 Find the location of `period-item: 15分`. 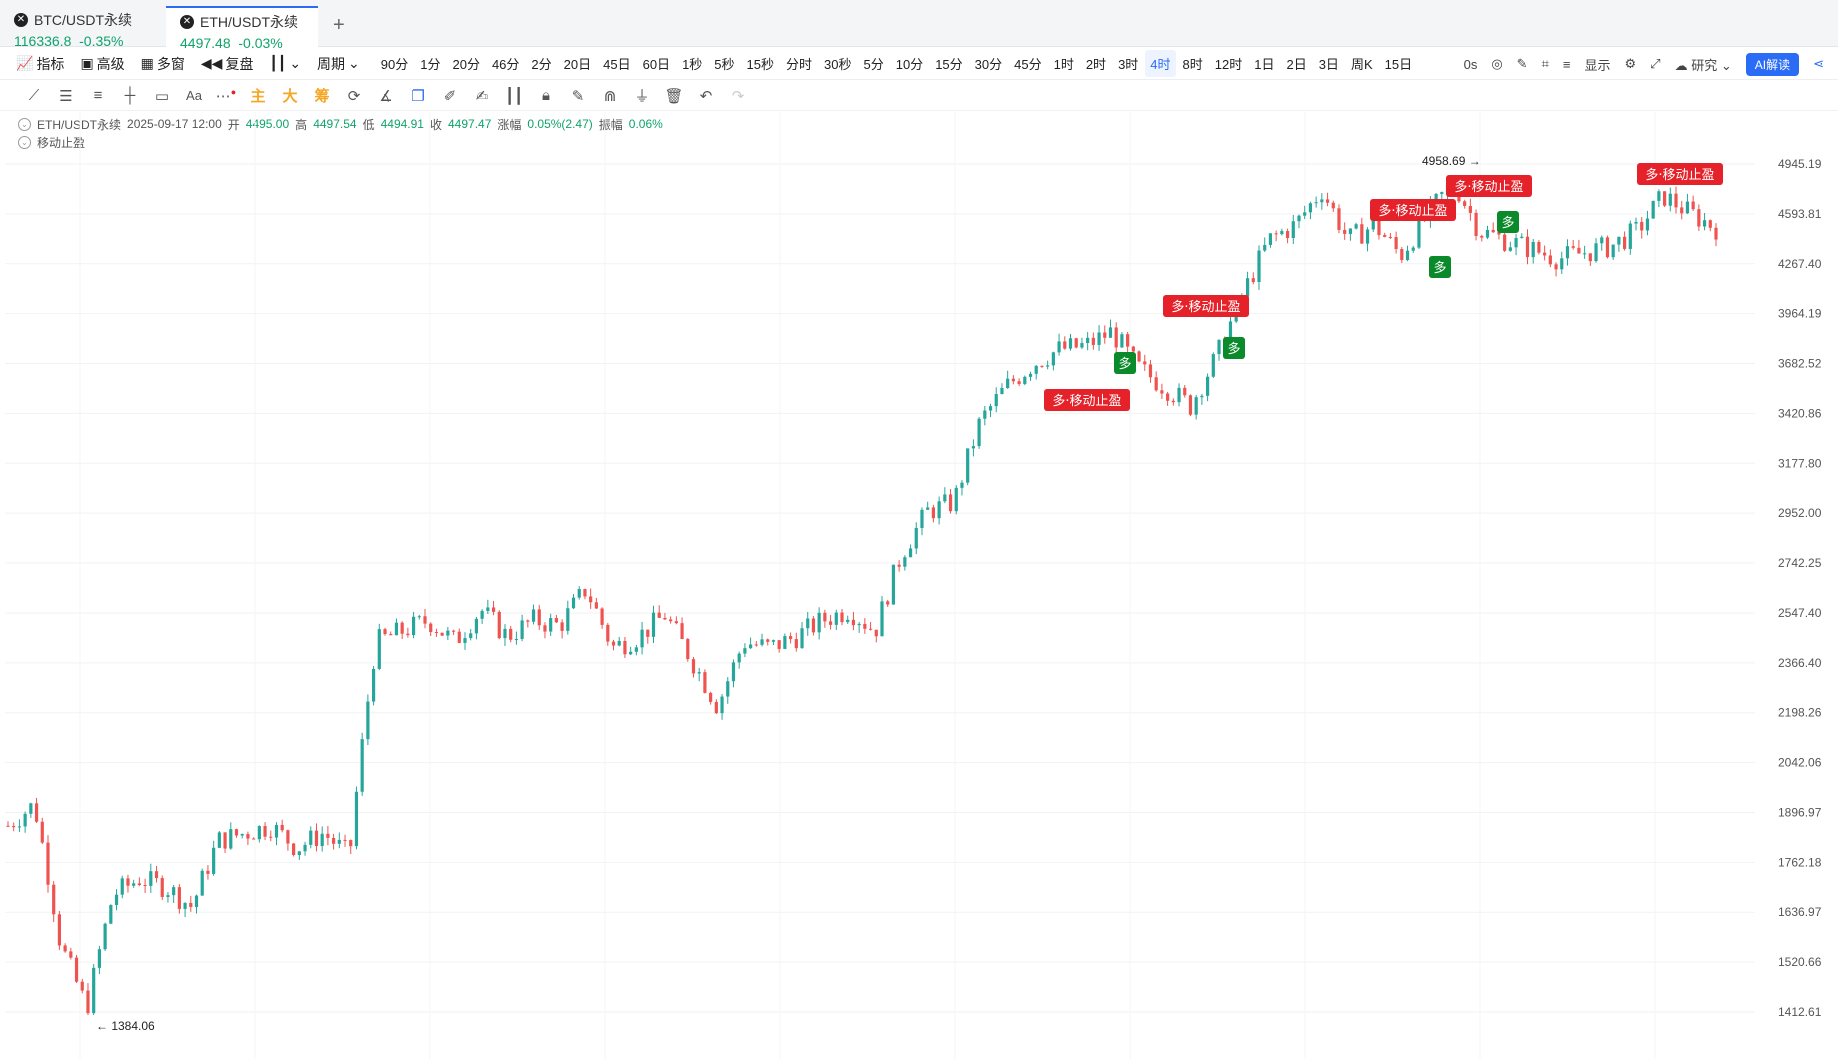

period-item: 15分 is located at coordinates (949, 64).